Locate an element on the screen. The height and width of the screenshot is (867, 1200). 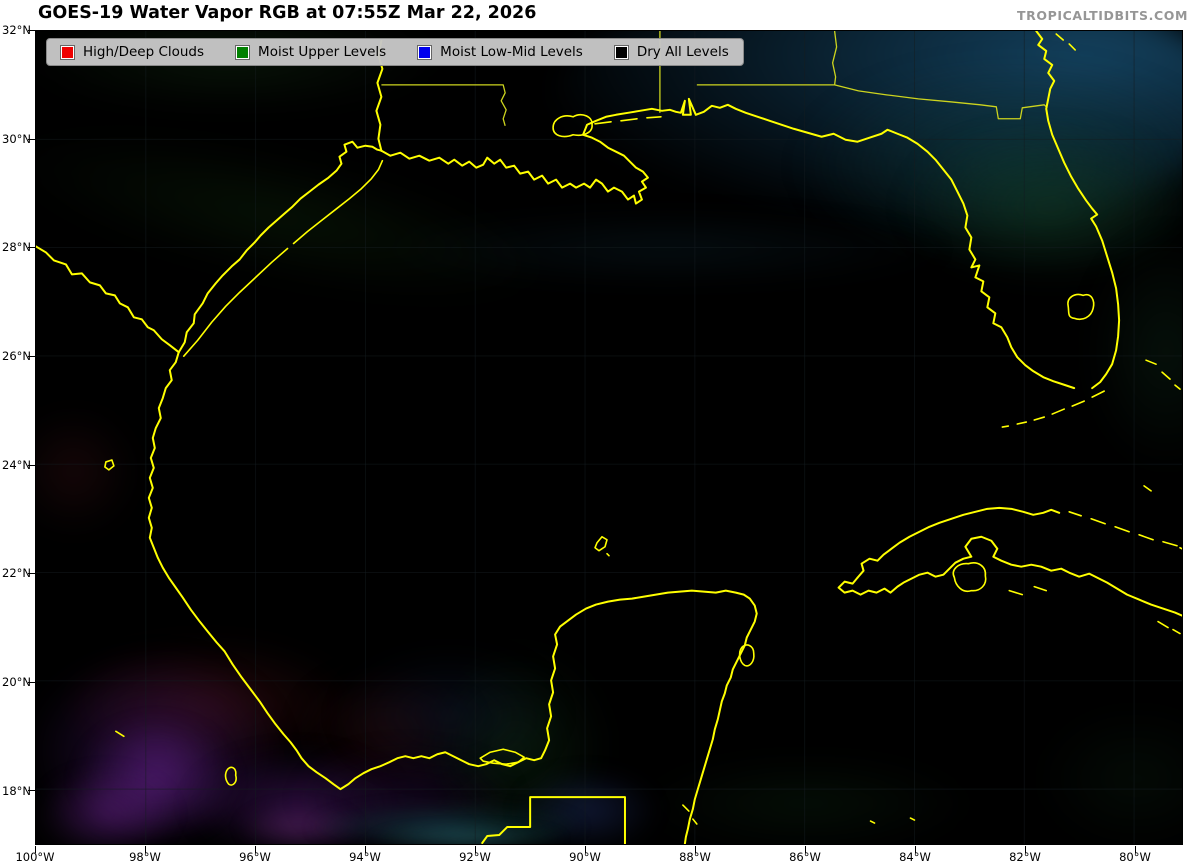
lon-label: 100°W is located at coordinates (35, 857).